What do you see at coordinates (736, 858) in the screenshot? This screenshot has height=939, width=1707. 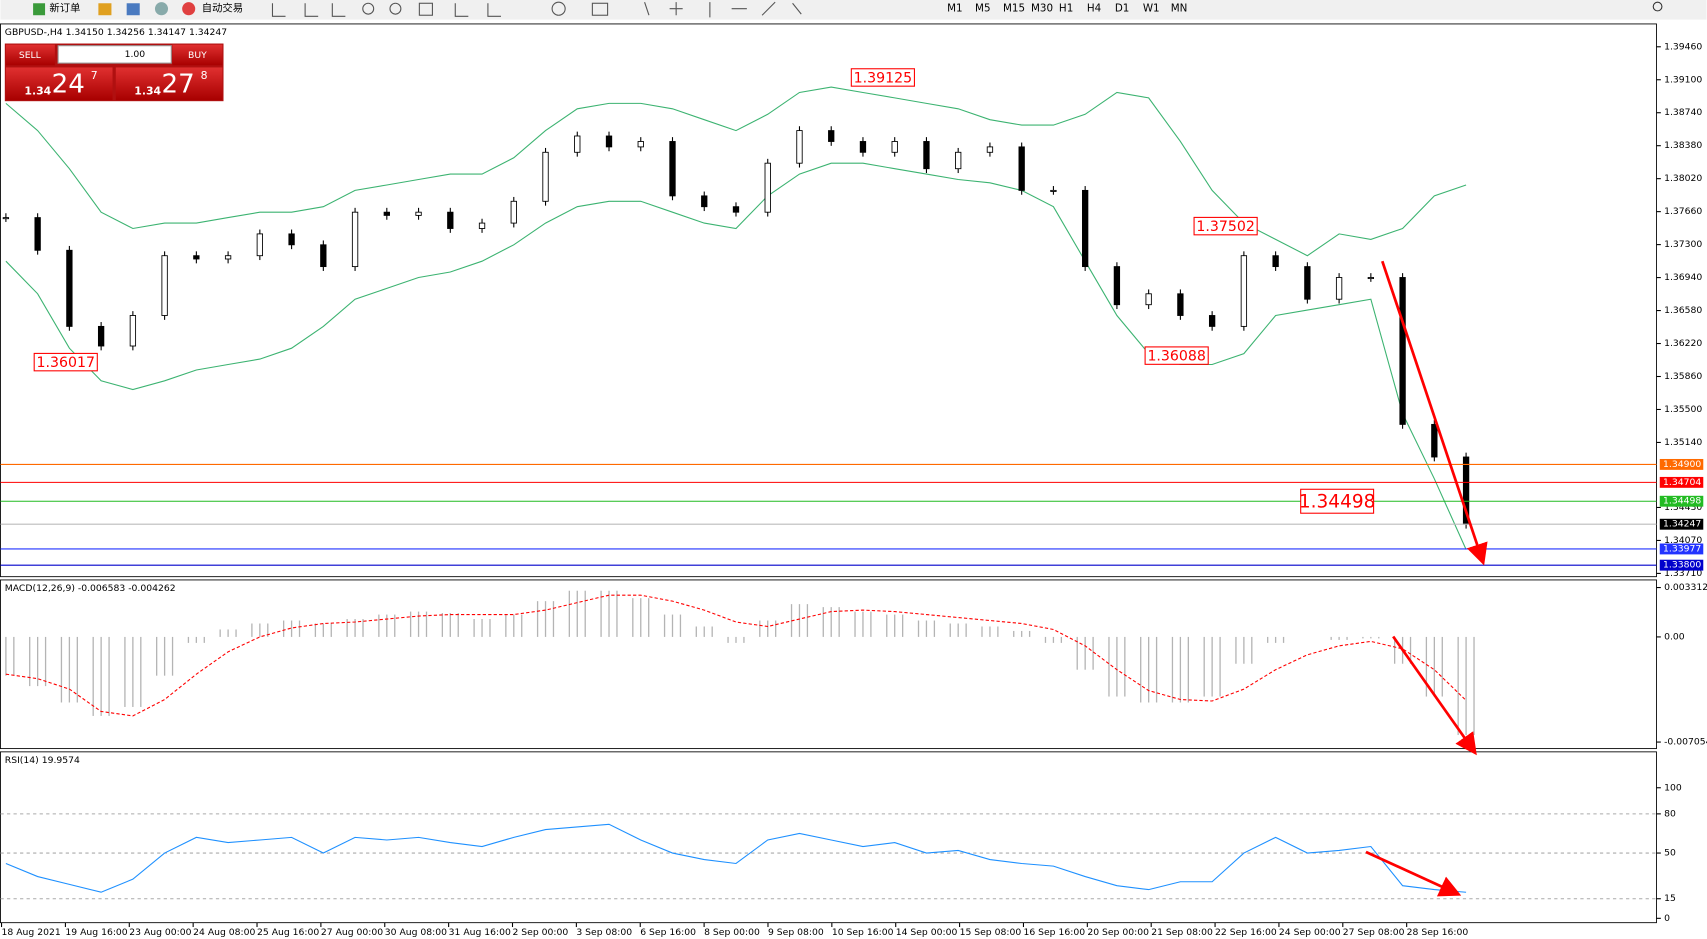 I see `rsi-line` at bounding box center [736, 858].